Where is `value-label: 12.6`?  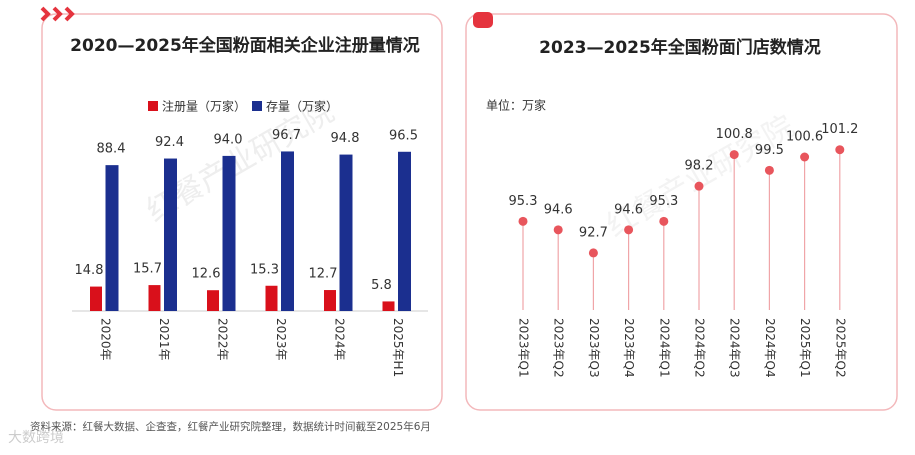
value-label: 12.6 is located at coordinates (206, 274).